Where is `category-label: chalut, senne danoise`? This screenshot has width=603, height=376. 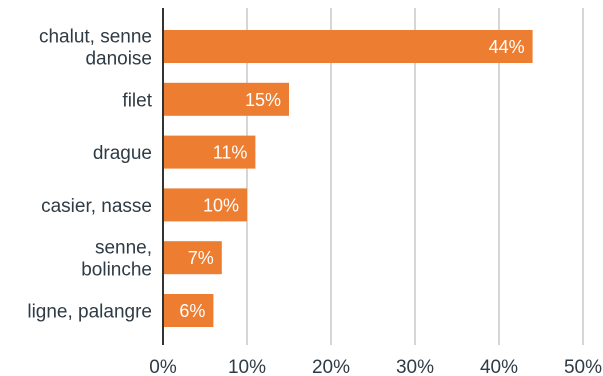 category-label: chalut, senne danoise is located at coordinates (95, 48).